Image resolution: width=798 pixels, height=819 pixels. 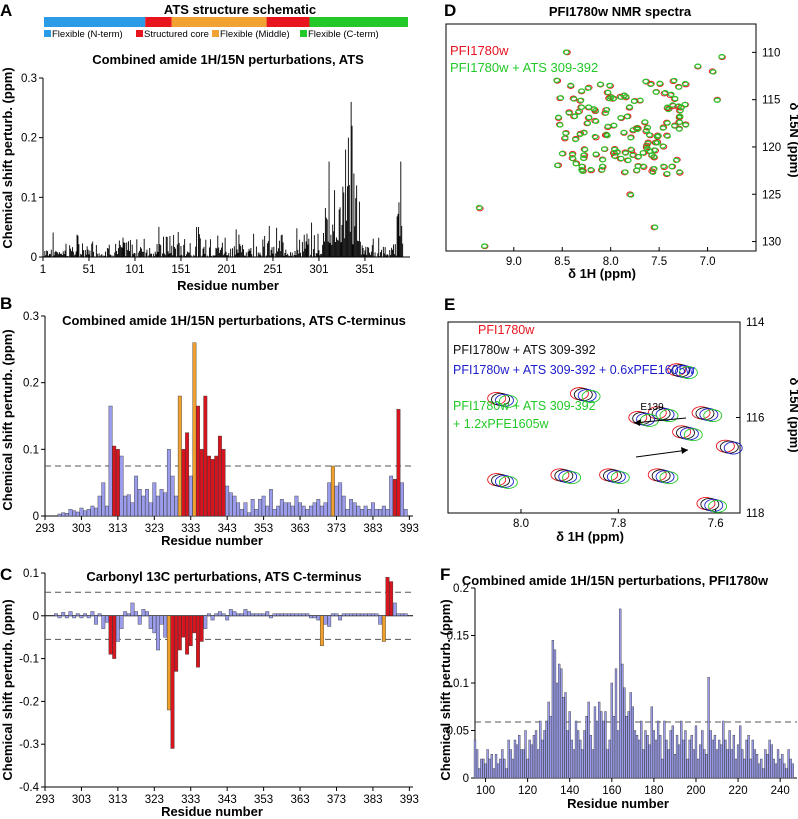 What do you see at coordinates (34, 258) in the screenshot?
I see `panel-a-ytick-label: 0` at bounding box center [34, 258].